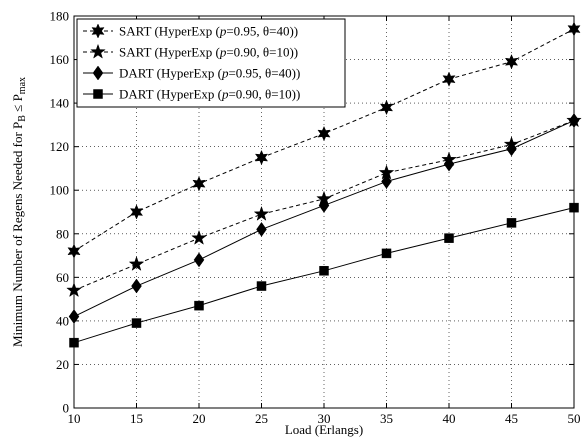 The height and width of the screenshot is (440, 584). Describe the element at coordinates (17, 234) in the screenshot. I see `y-axis-label-main: Minimum Number of Regens Needed for P` at that location.